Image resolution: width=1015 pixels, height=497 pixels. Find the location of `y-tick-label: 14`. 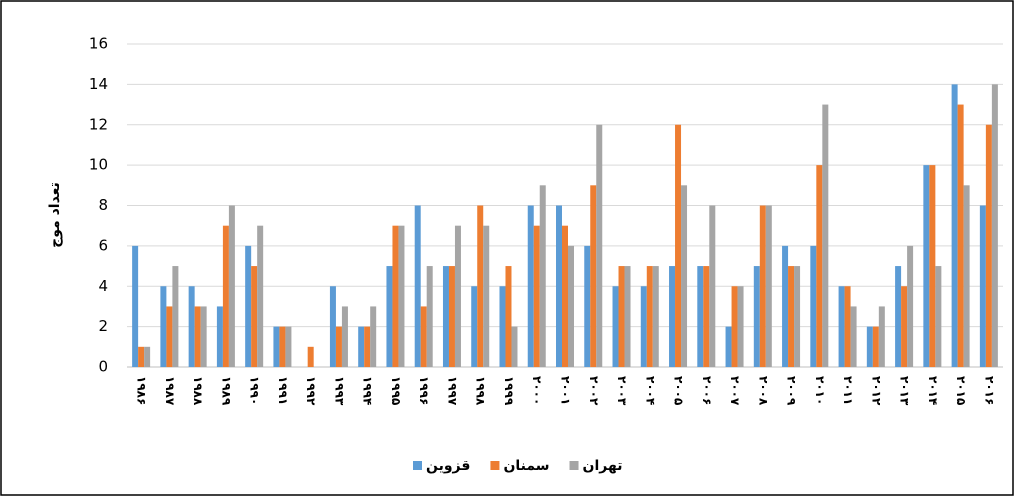

y-tick-label: 14 is located at coordinates (98, 84).